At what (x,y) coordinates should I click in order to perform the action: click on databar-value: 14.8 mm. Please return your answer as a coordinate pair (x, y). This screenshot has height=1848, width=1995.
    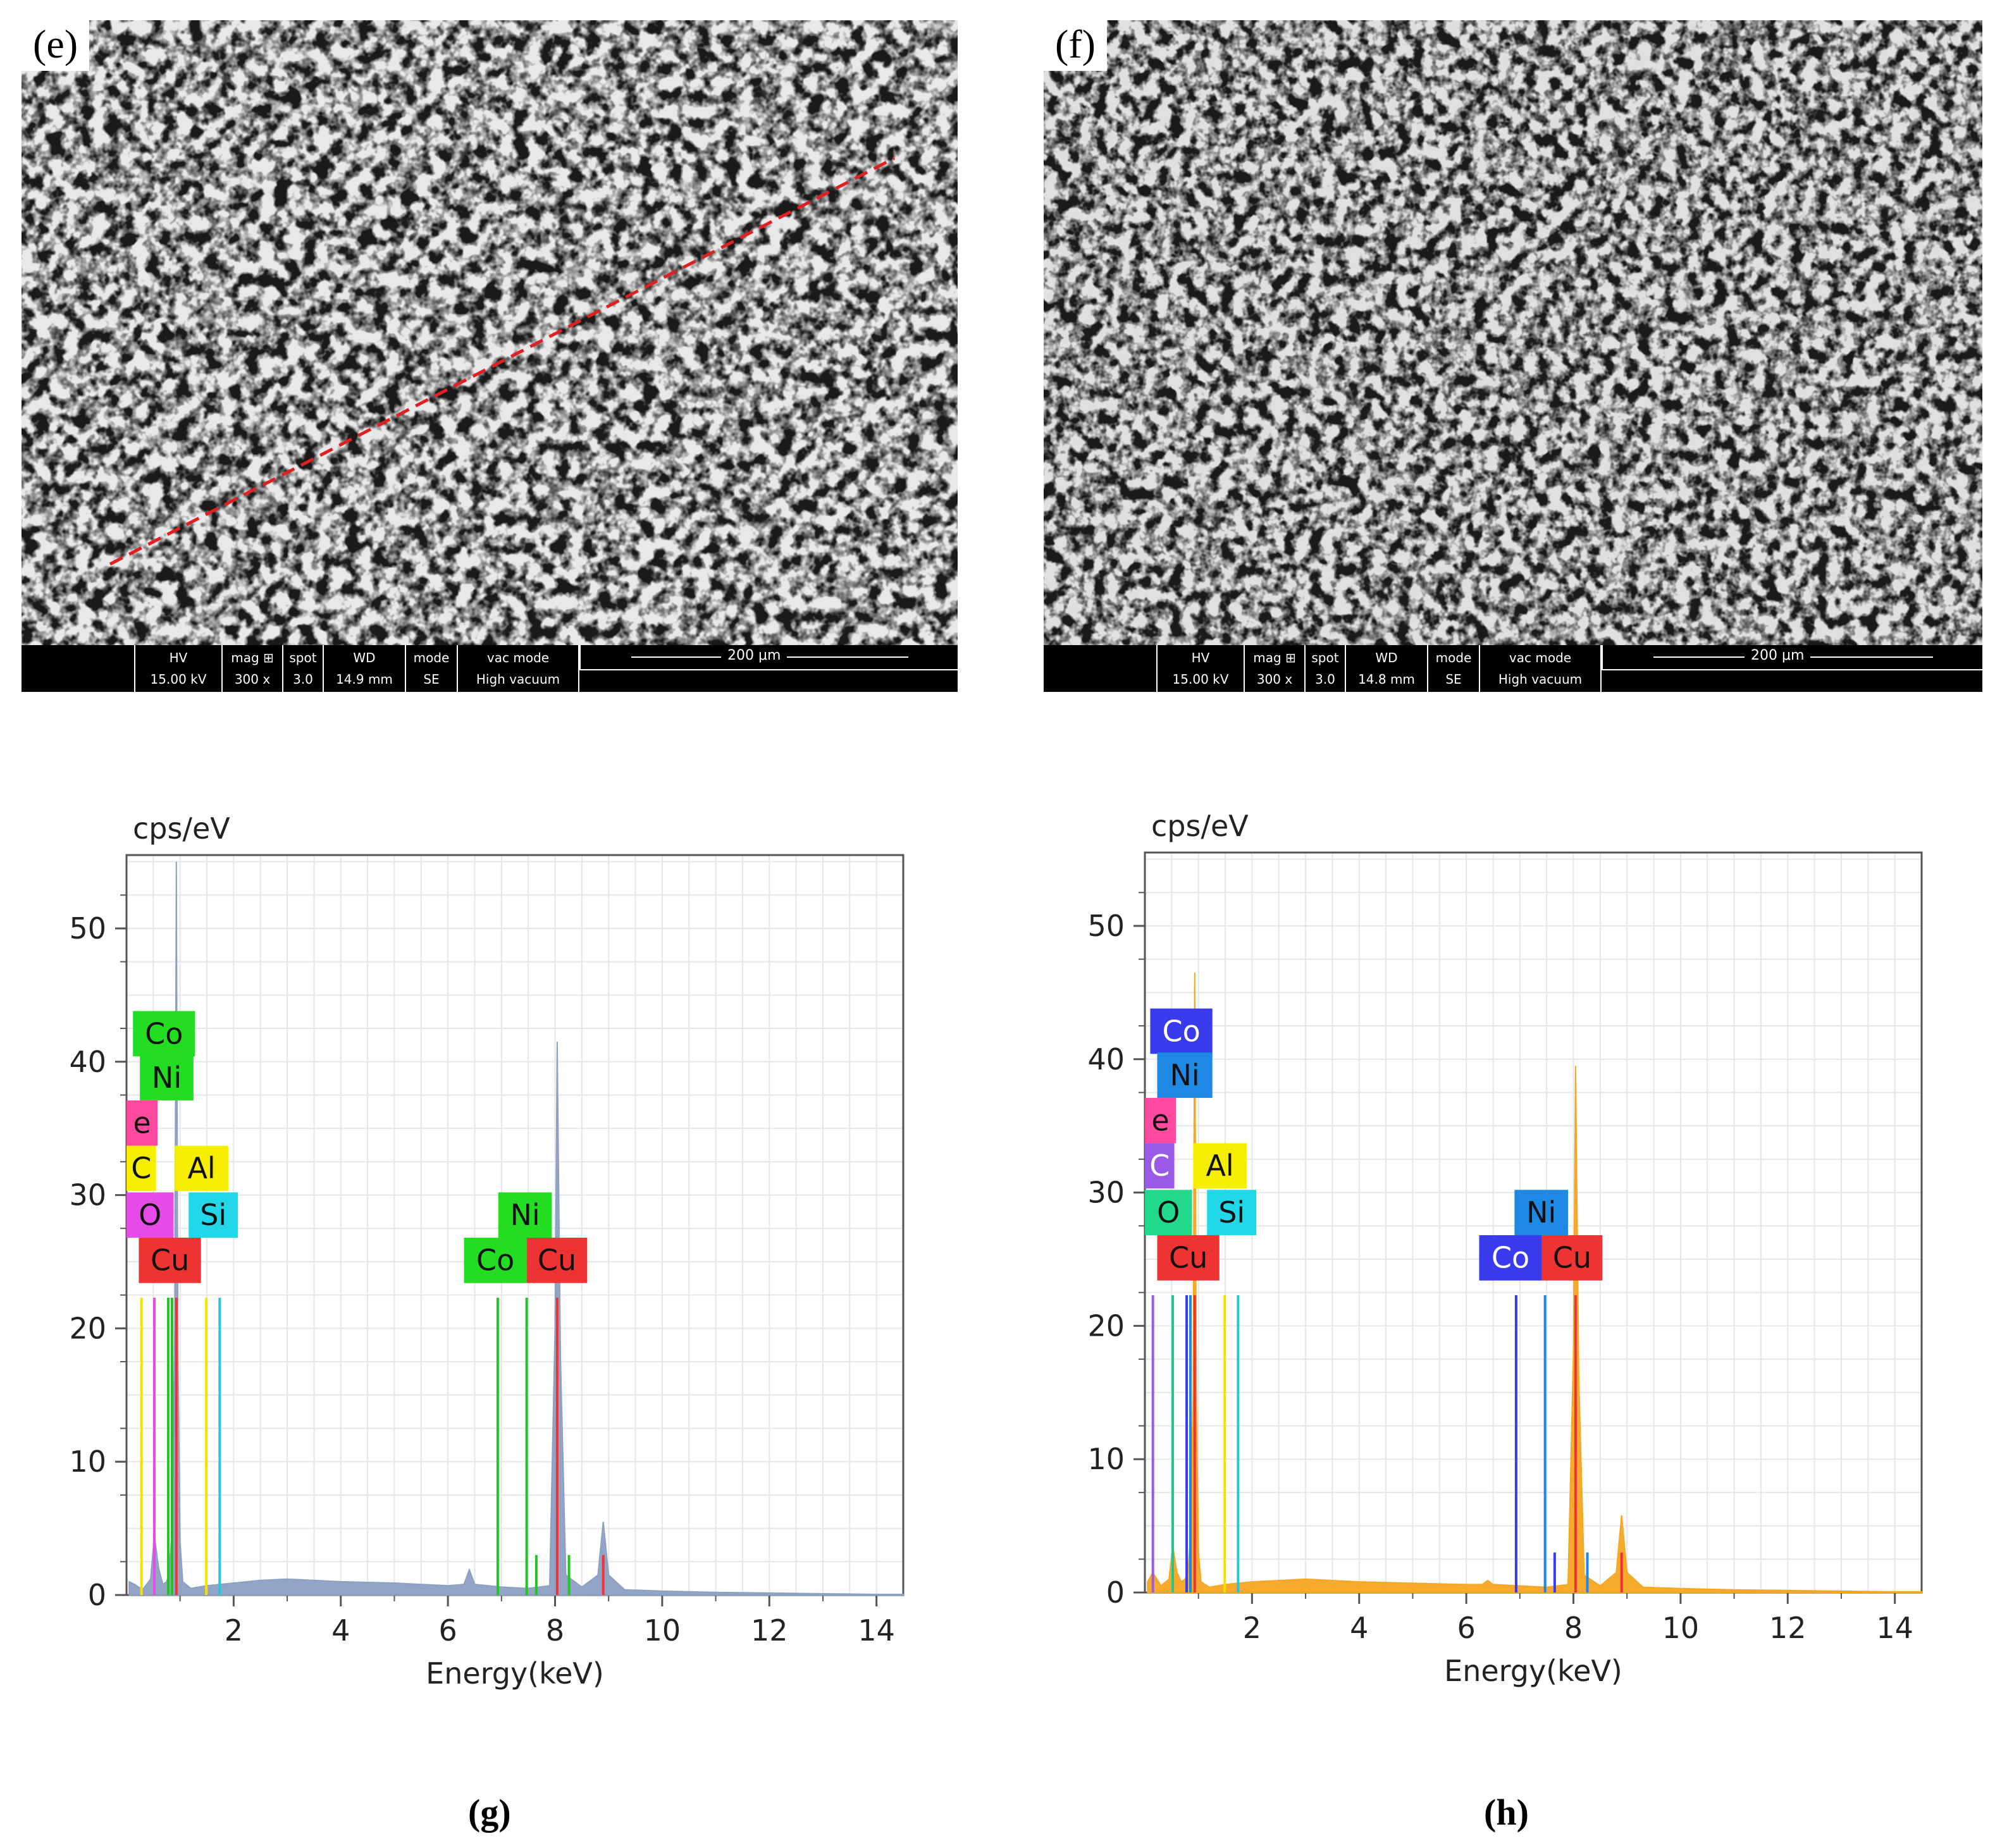
    Looking at the image, I should click on (1386, 680).